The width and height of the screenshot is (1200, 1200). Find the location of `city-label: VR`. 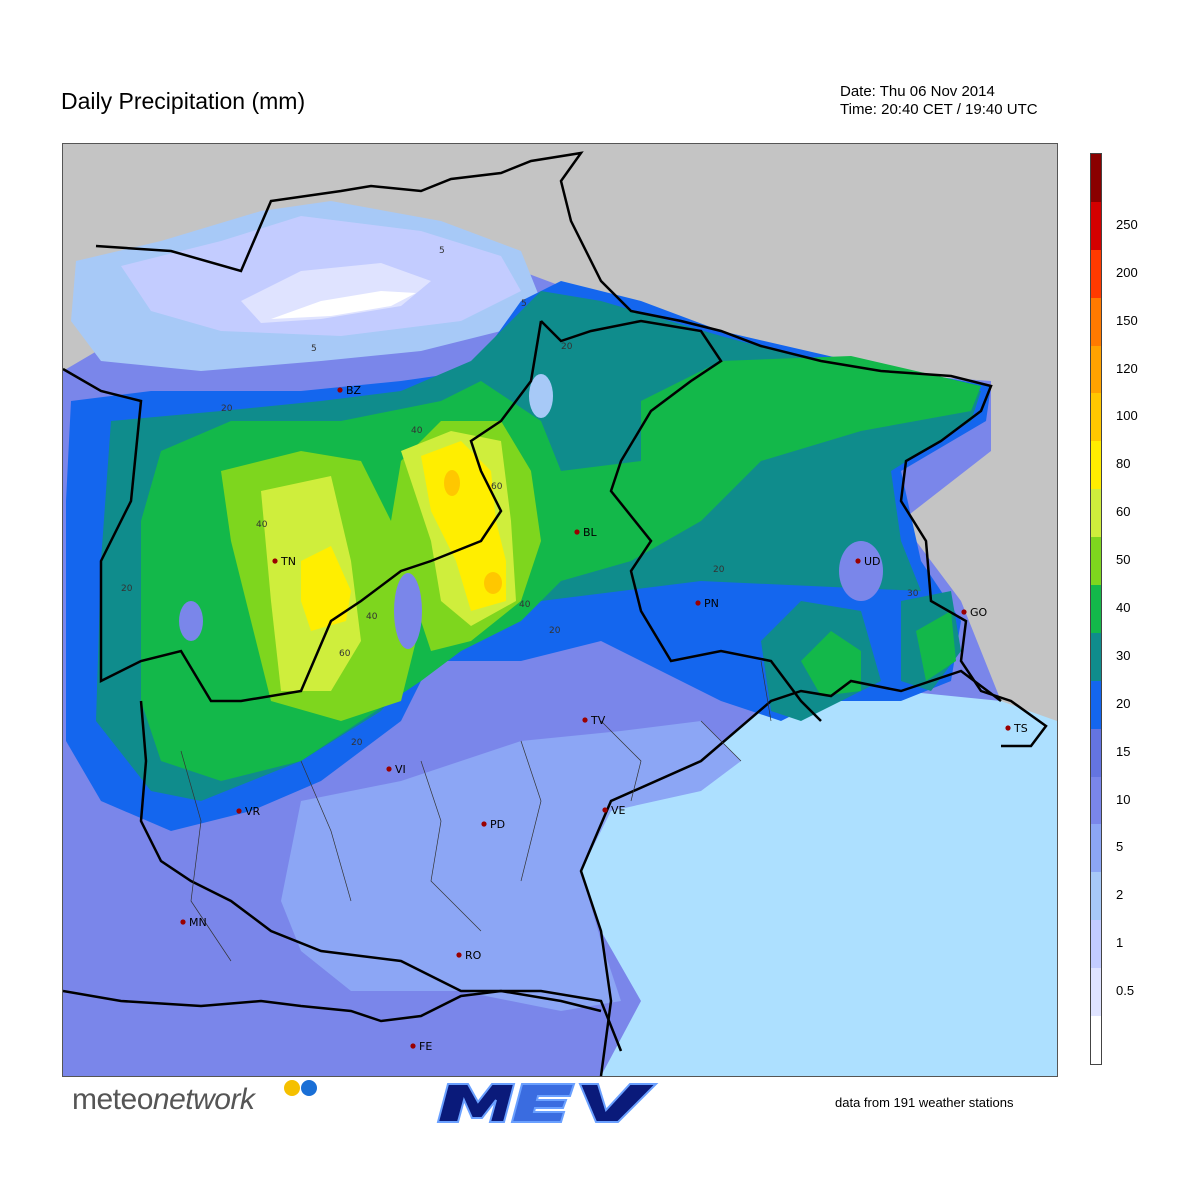

city-label: VR is located at coordinates (253, 811).